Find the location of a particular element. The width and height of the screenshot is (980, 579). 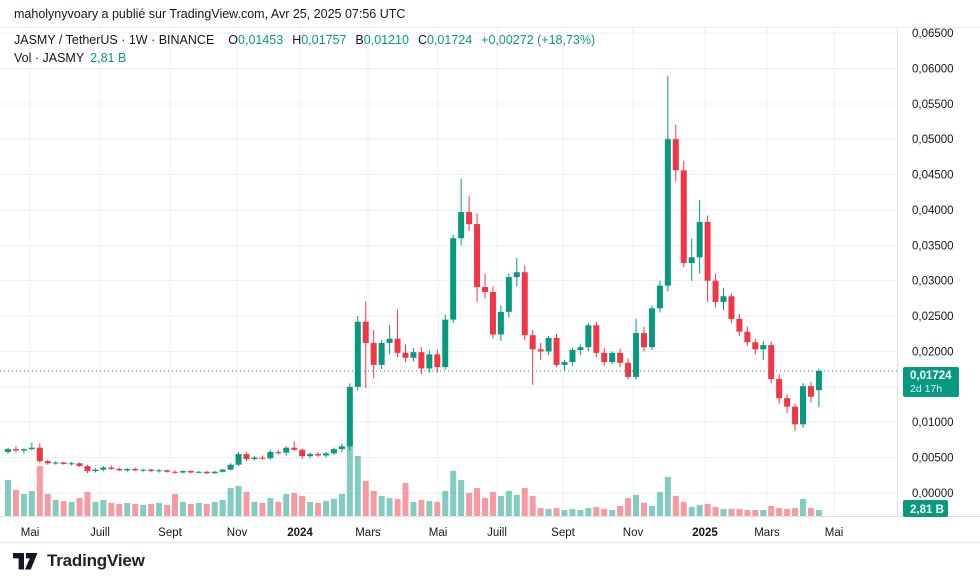

footer-bar: TradingView is located at coordinates (490, 560).